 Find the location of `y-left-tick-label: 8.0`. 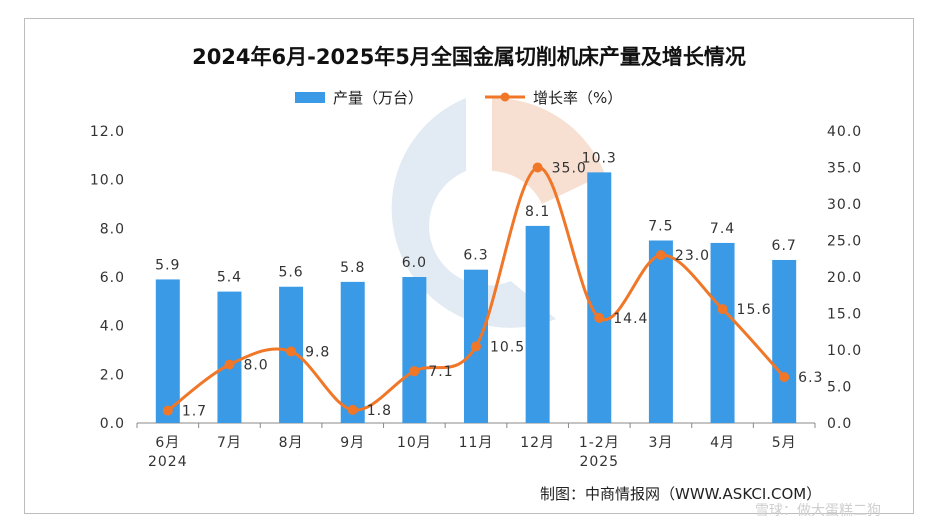

y-left-tick-label: 8.0 is located at coordinates (112, 229).